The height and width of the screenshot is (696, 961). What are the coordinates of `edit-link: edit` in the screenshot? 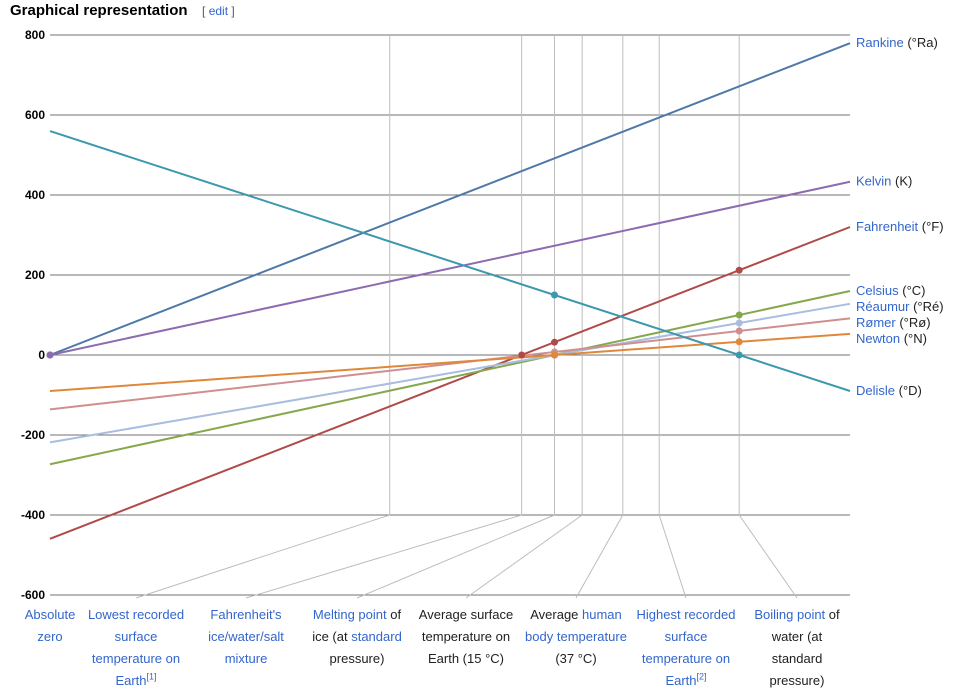 It's located at (218, 11).